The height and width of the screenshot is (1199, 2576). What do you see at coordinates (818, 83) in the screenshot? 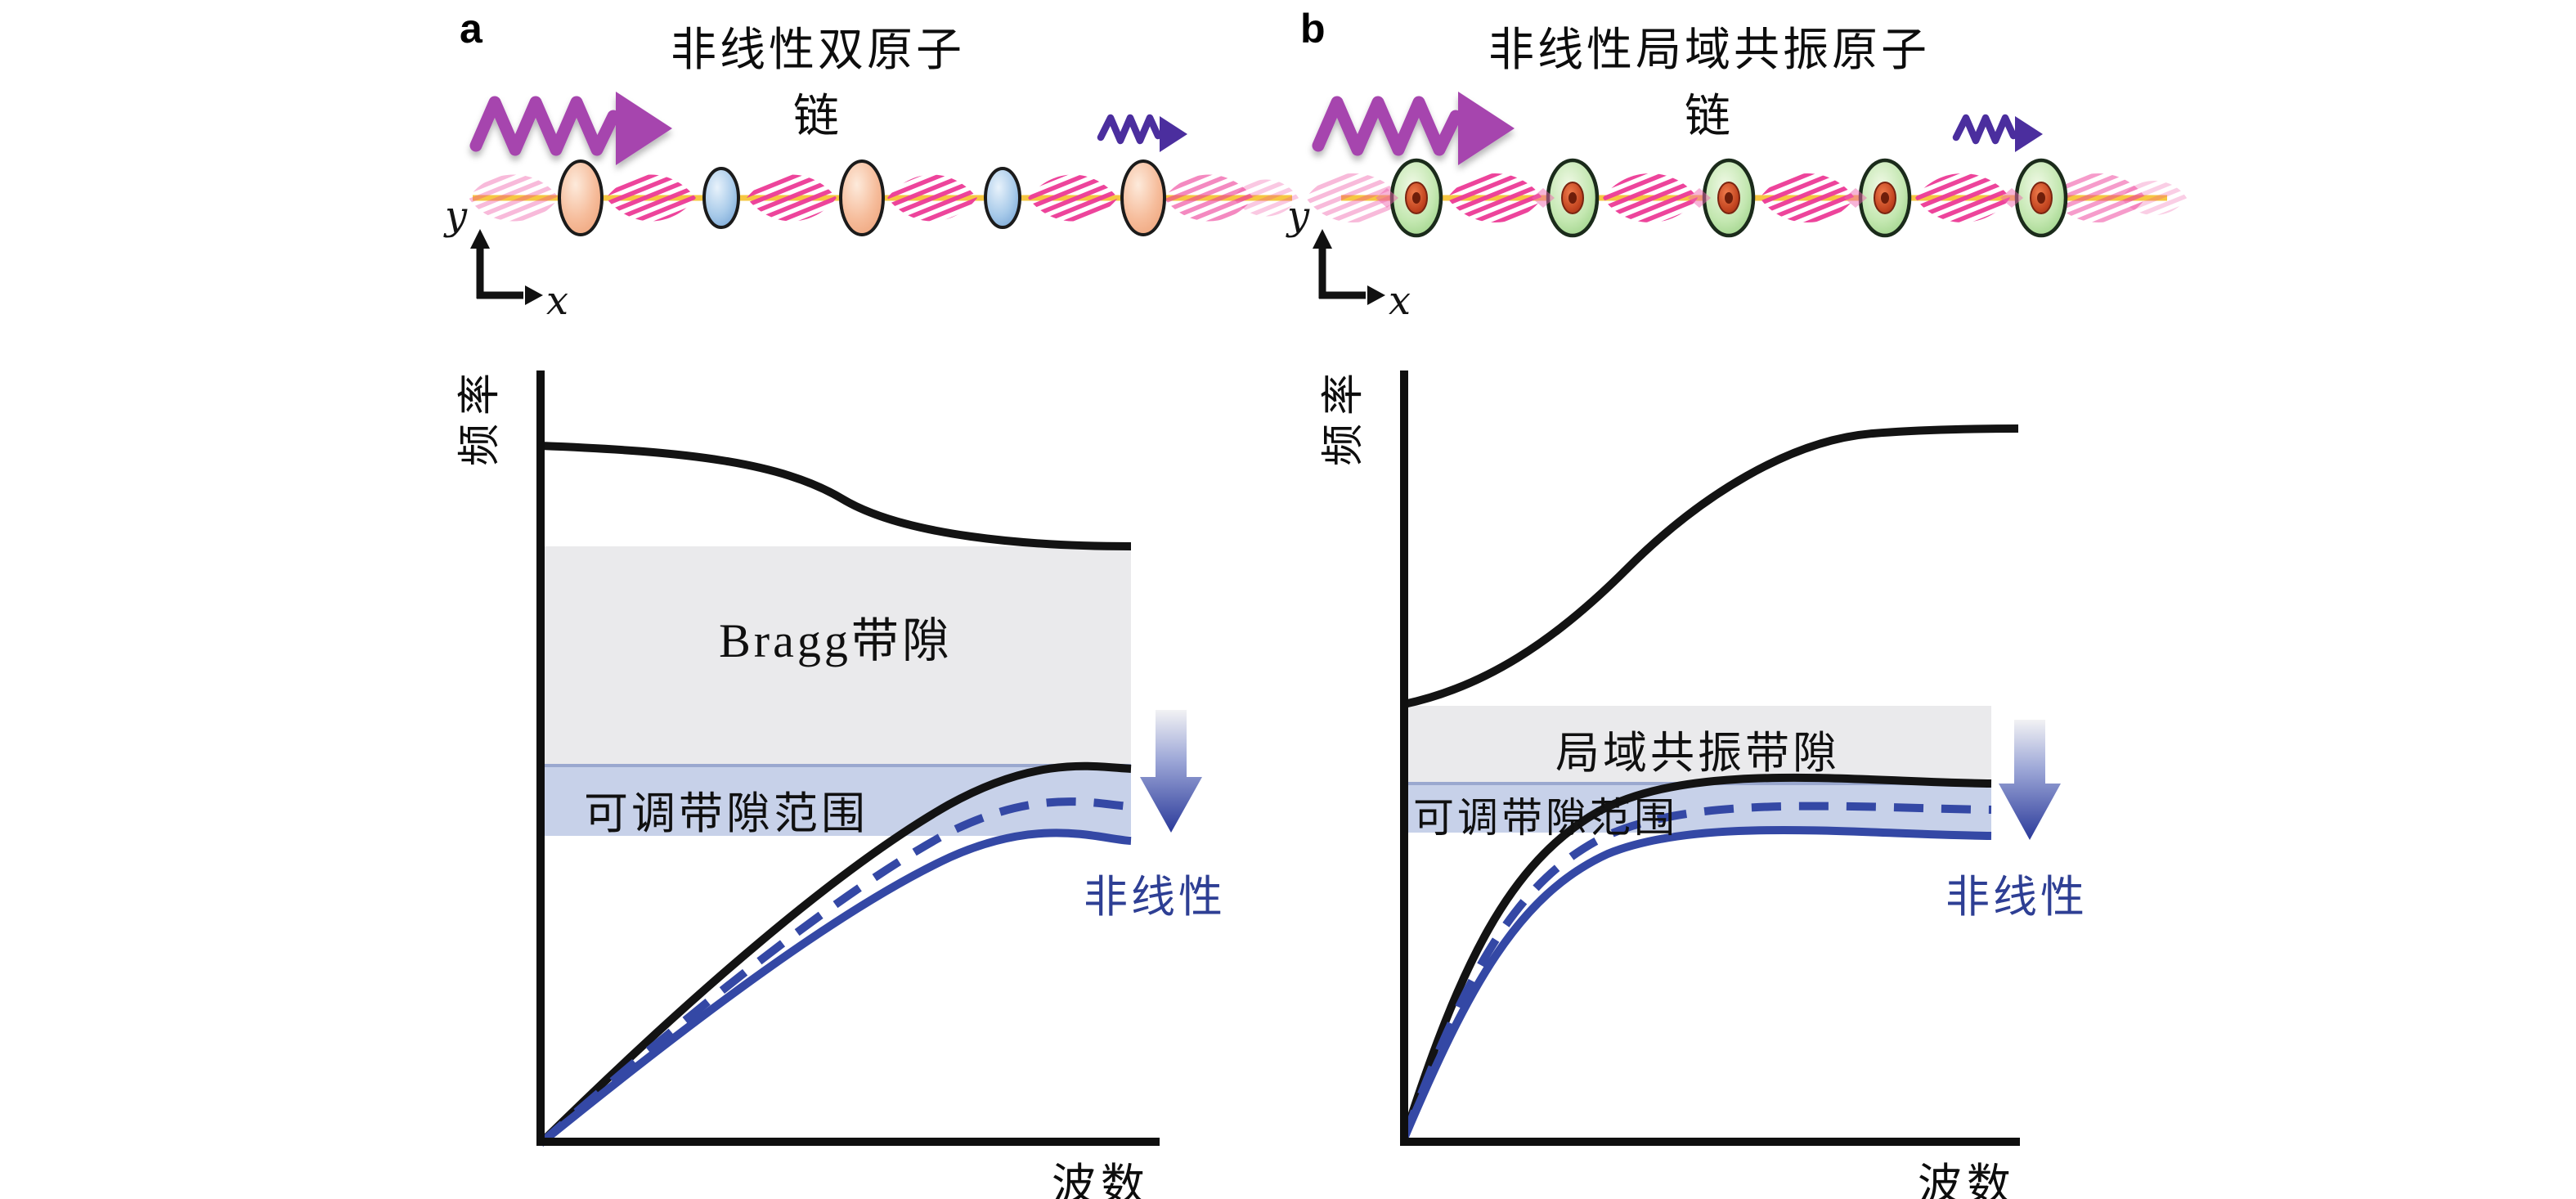
I see `panel-a-title: 非线性双原子链` at bounding box center [818, 83].